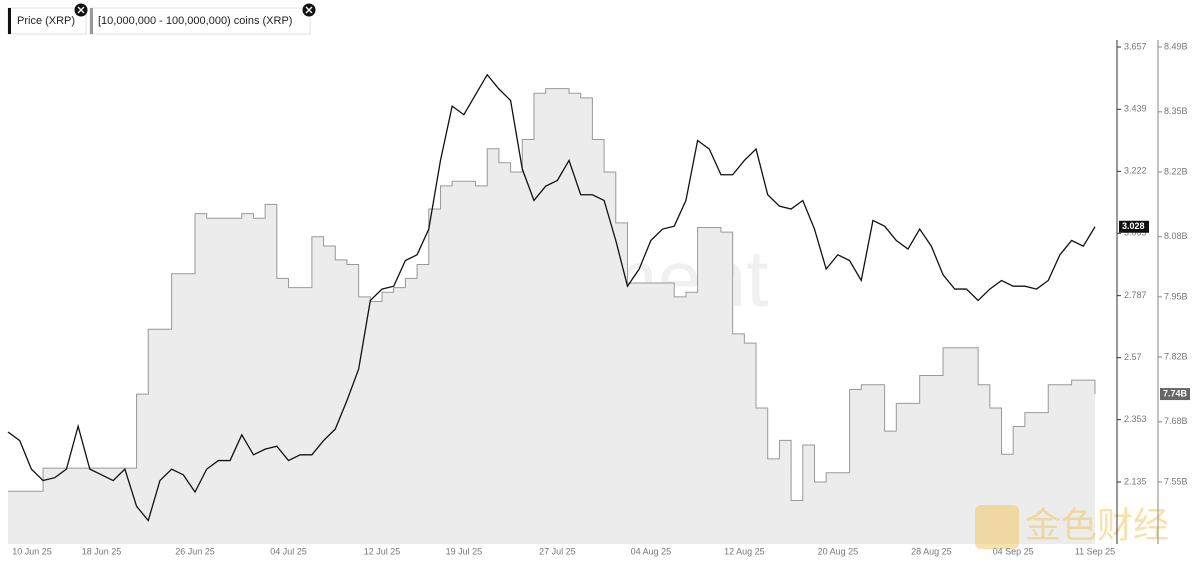 This screenshot has width=1199, height=563. What do you see at coordinates (288, 551) in the screenshot?
I see `x-tick-label: 04 Jul 25` at bounding box center [288, 551].